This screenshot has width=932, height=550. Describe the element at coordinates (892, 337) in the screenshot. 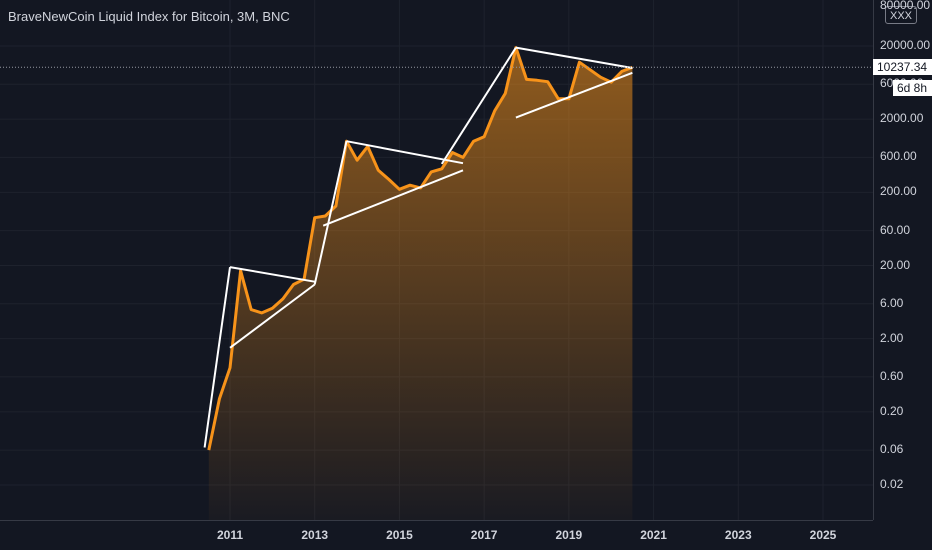

I see `y-tick-label: 2.00` at that location.